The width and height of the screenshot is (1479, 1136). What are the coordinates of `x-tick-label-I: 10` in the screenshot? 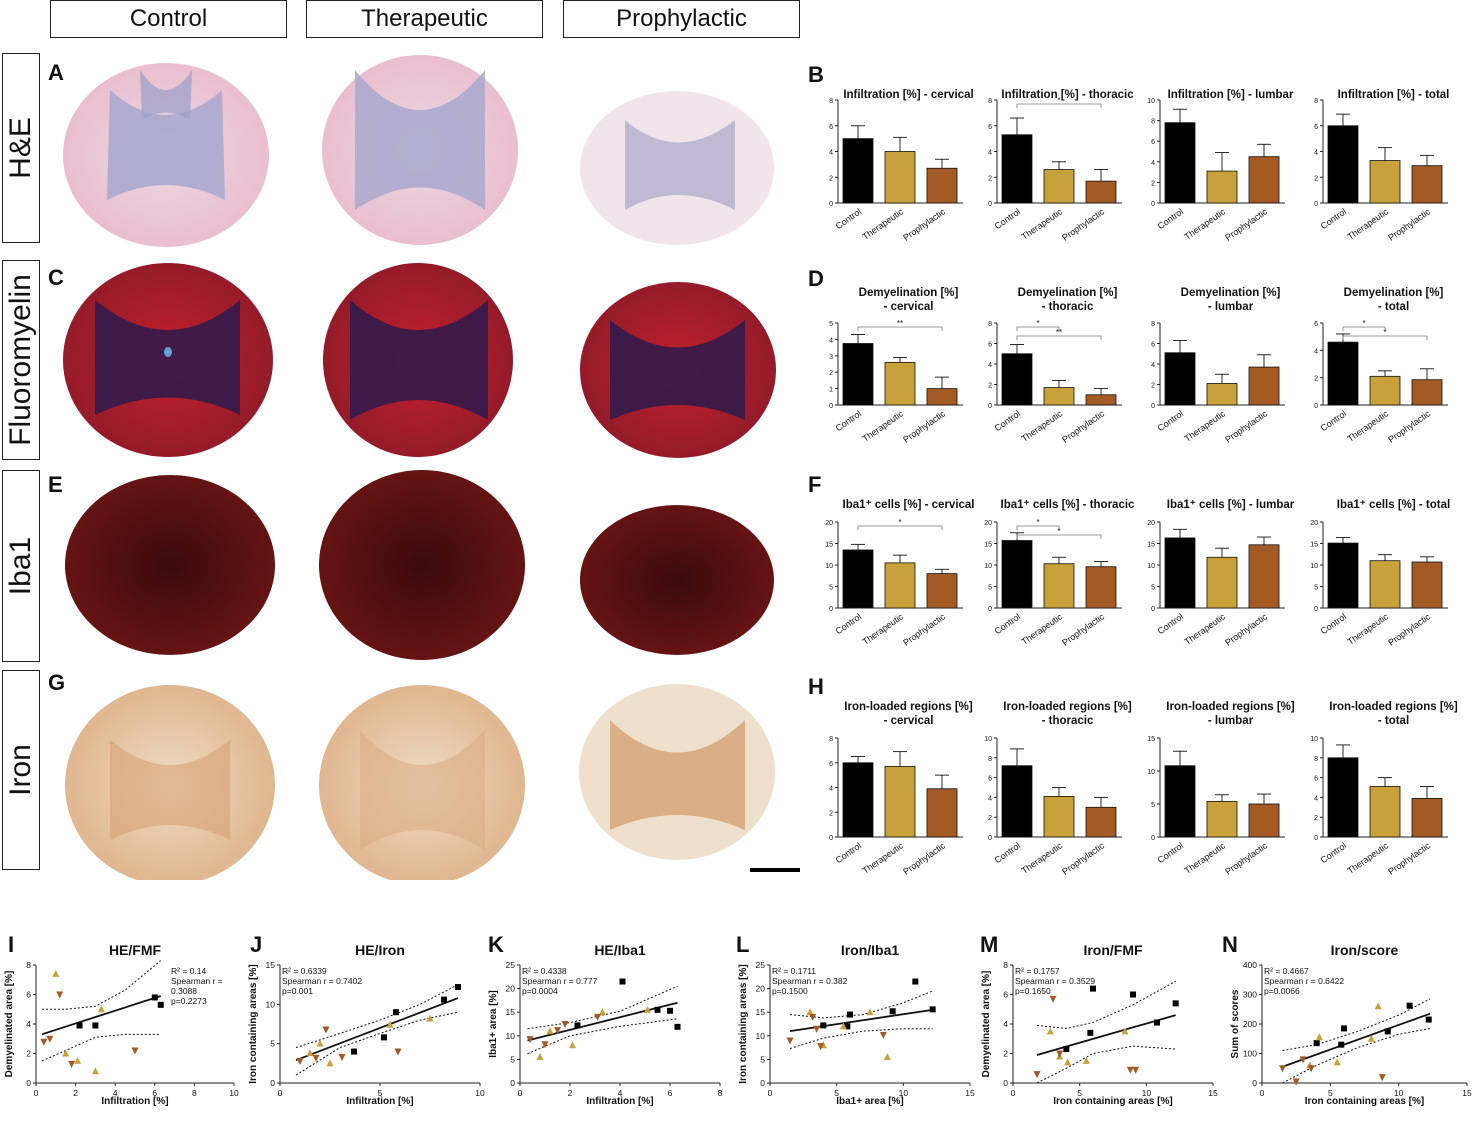 It's located at (234, 1093).